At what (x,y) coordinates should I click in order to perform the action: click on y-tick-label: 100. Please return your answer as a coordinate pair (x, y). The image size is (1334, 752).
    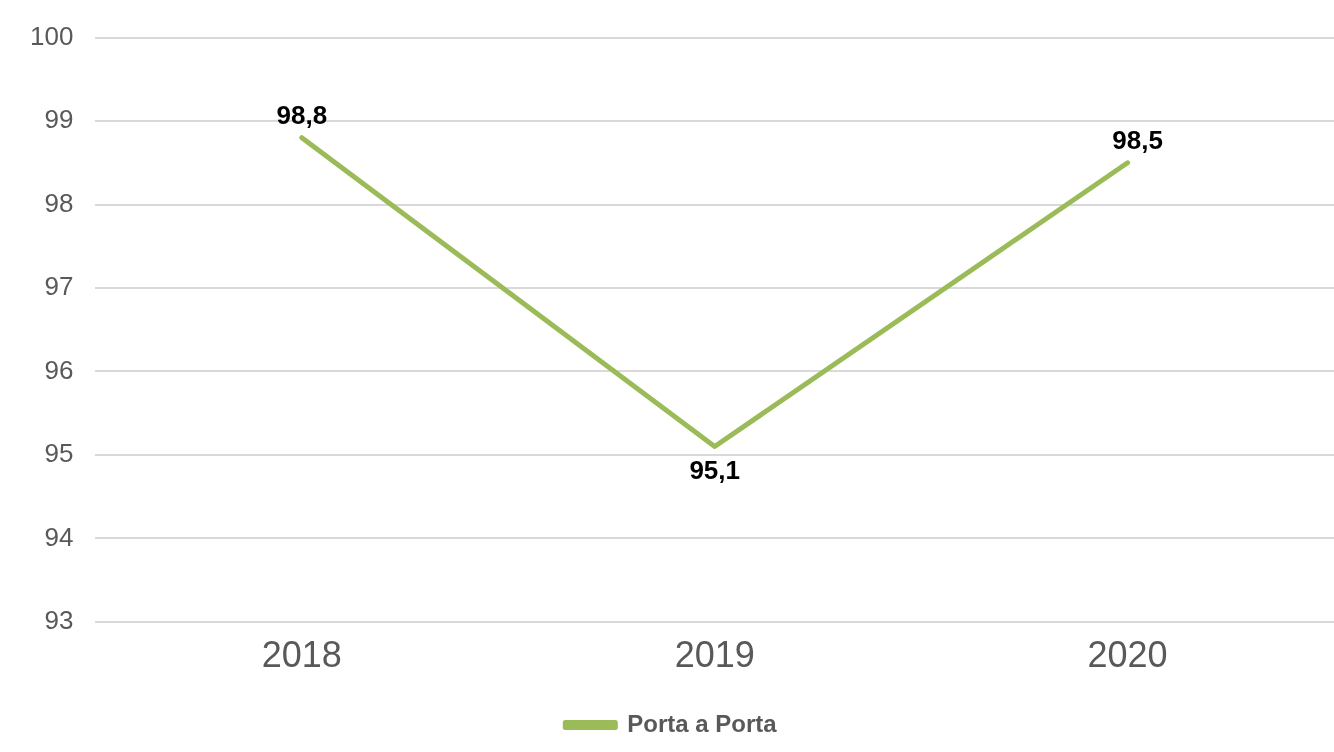
    Looking at the image, I should click on (51, 35).